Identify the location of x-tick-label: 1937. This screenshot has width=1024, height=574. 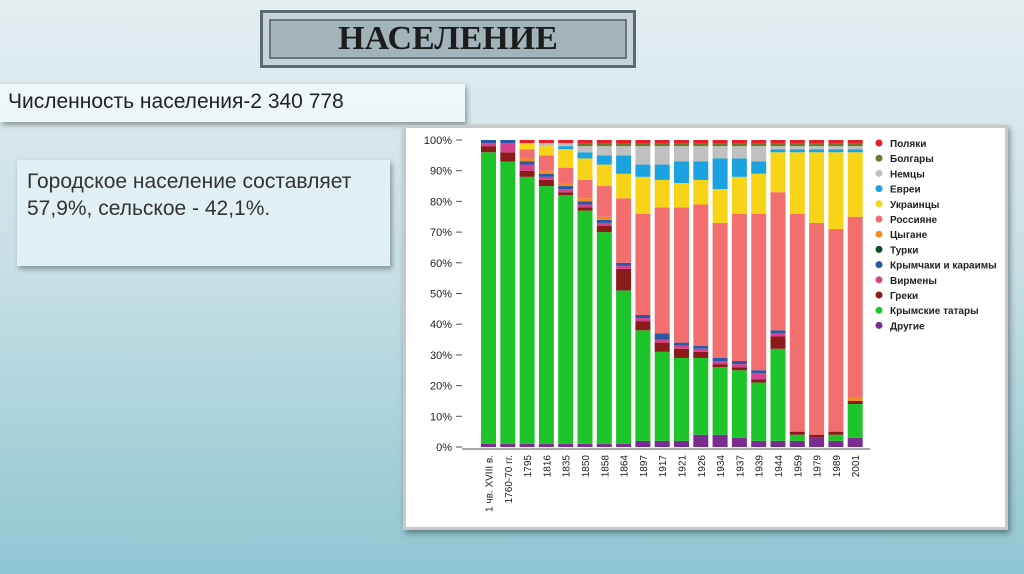
(740, 466).